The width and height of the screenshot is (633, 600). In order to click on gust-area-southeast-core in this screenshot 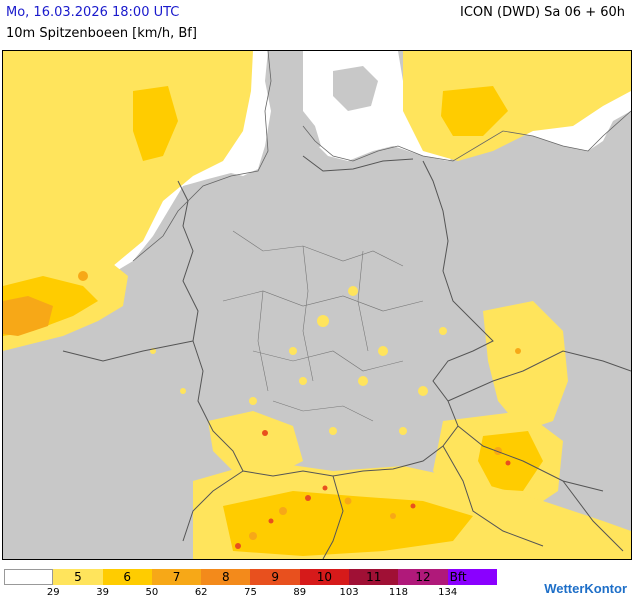, I will do `click(510, 461)`.